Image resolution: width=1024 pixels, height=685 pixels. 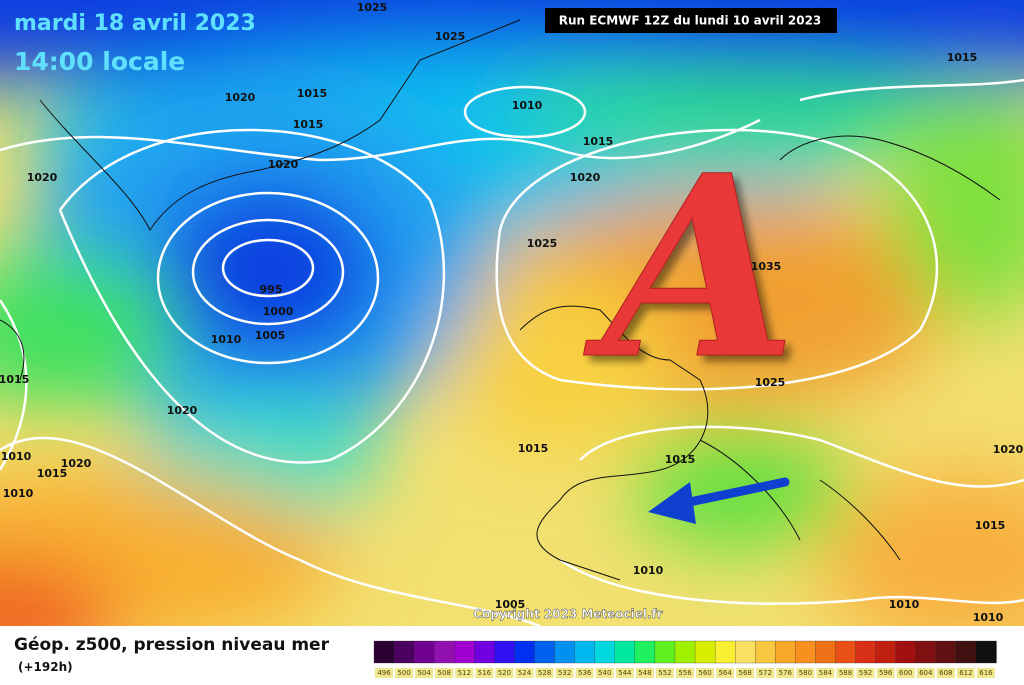 What do you see at coordinates (135, 23) in the screenshot?
I see `forecast-date: mardi 18 avril 2023` at bounding box center [135, 23].